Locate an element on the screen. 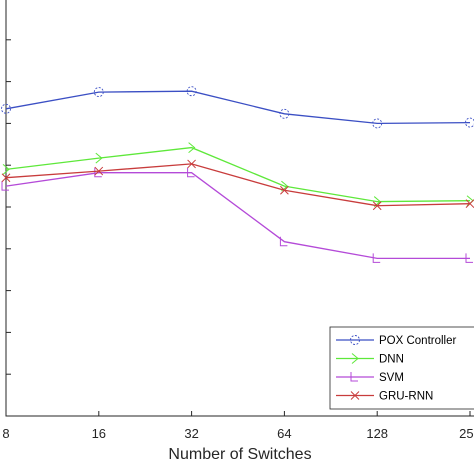 This screenshot has height=474, width=474. x-axis-label: Number of Switches is located at coordinates (239, 454).